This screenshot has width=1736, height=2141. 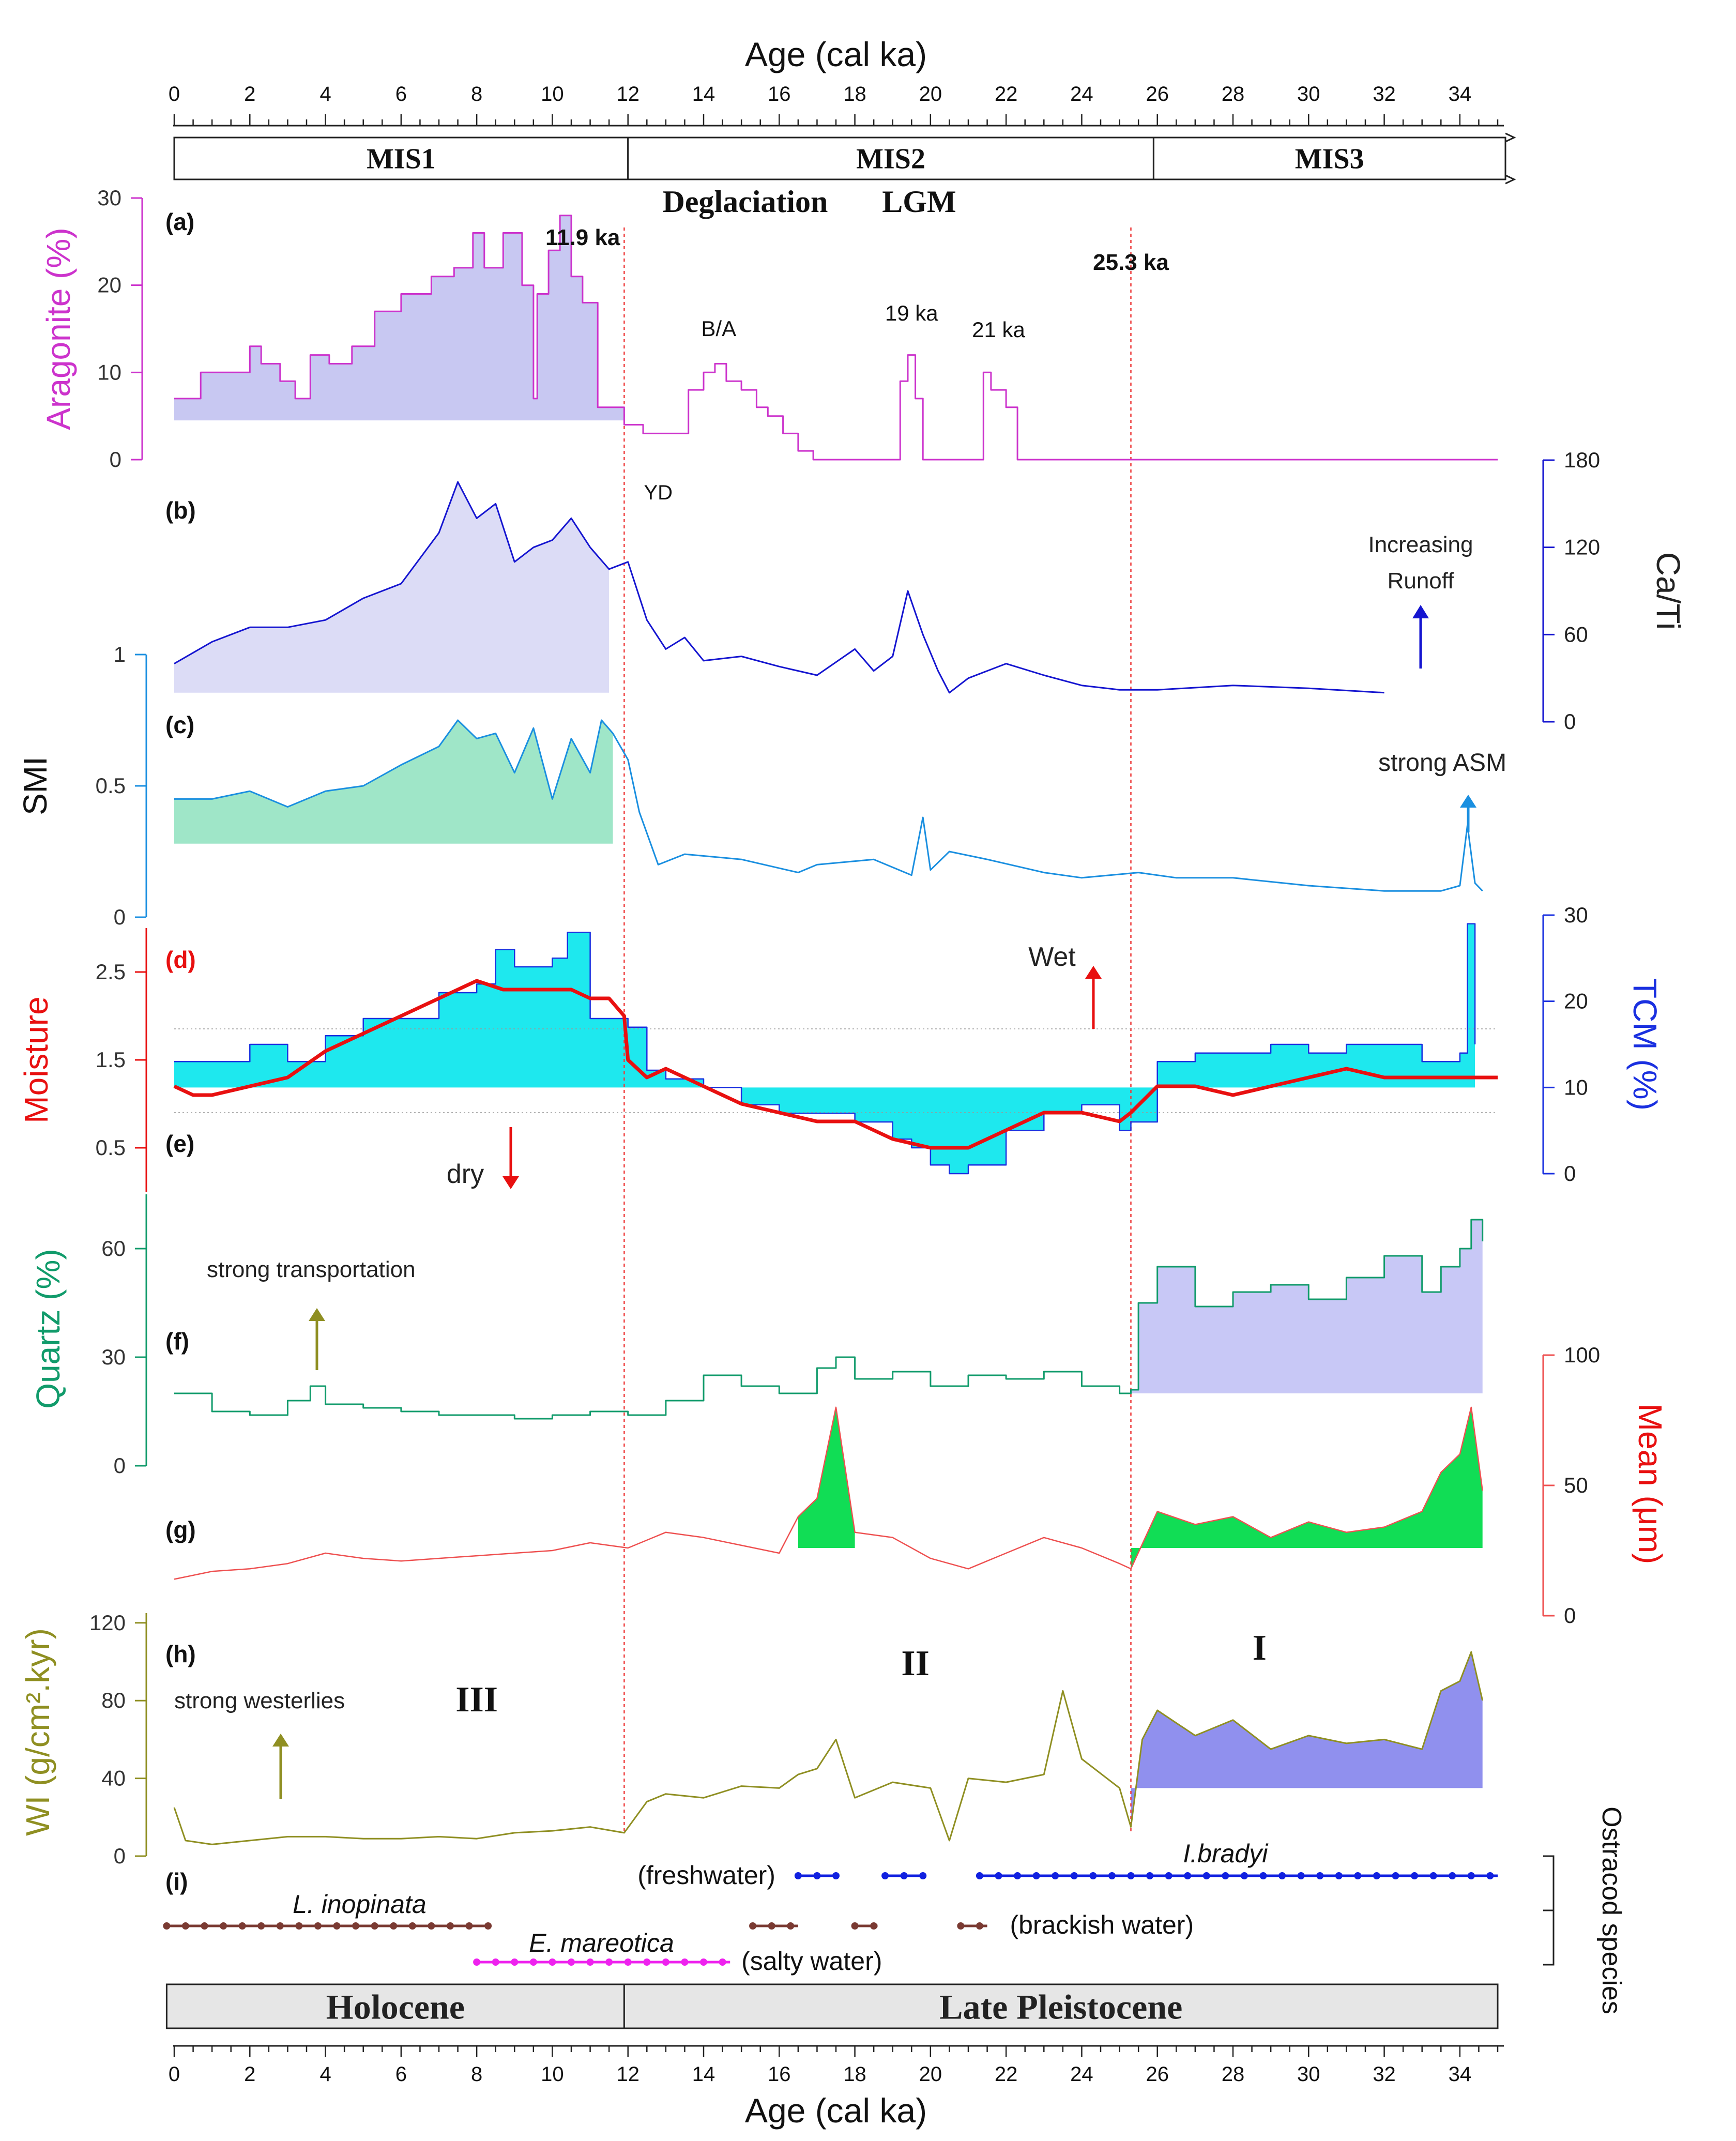 I want to click on panel-tag-f: (f), so click(x=177, y=1342).